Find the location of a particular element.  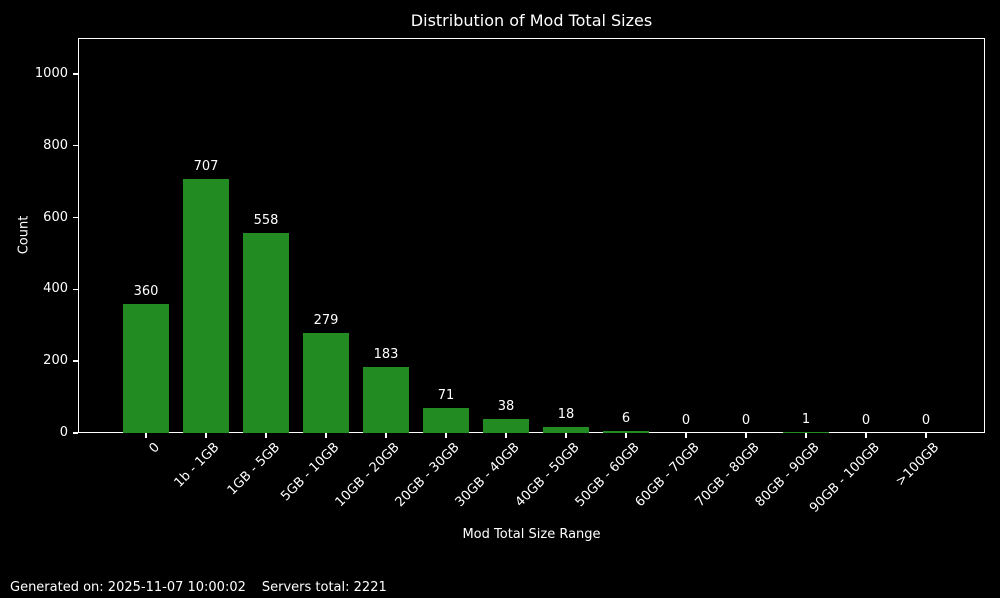

y-tick-label: 200 is located at coordinates (55, 361).